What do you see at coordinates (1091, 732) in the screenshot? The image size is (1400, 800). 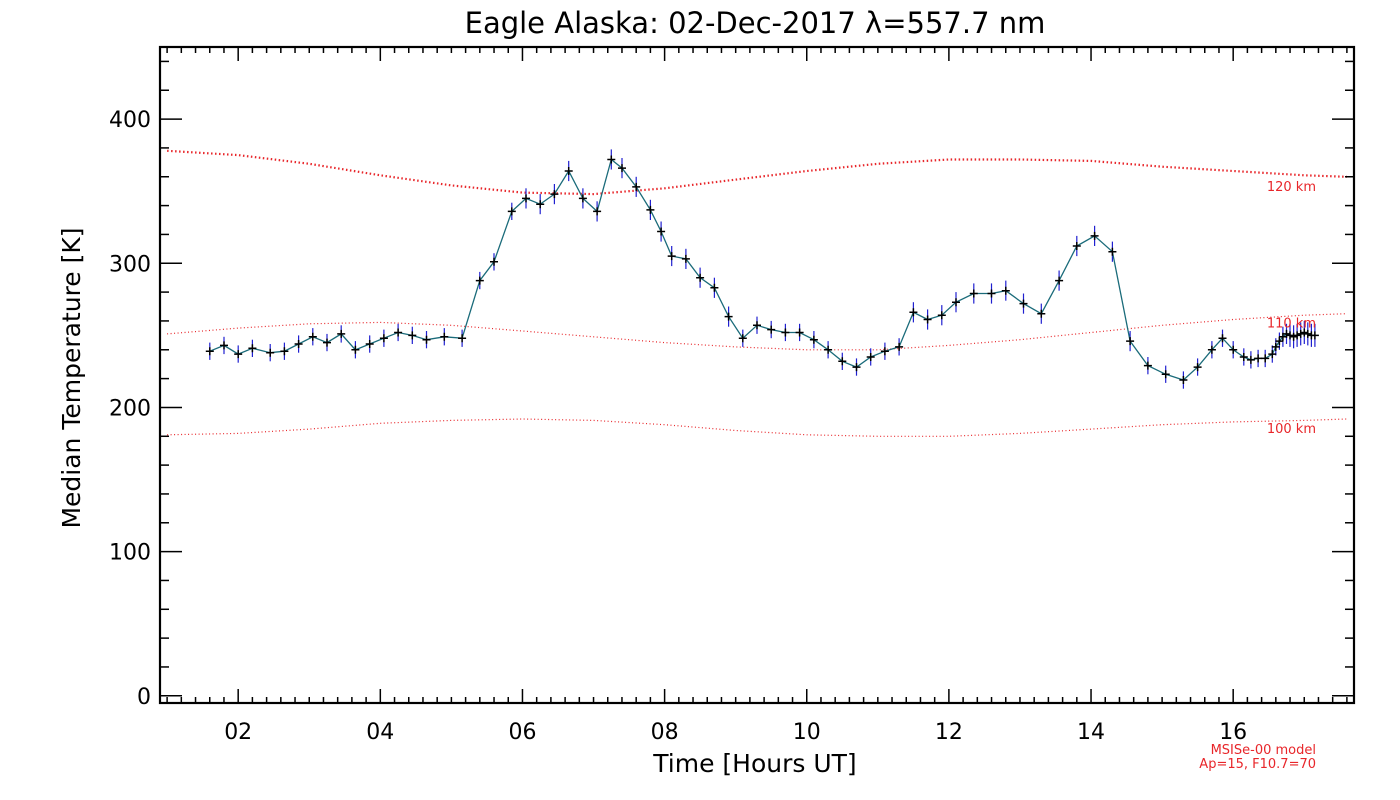 I see `x-tick-label: 14` at bounding box center [1091, 732].